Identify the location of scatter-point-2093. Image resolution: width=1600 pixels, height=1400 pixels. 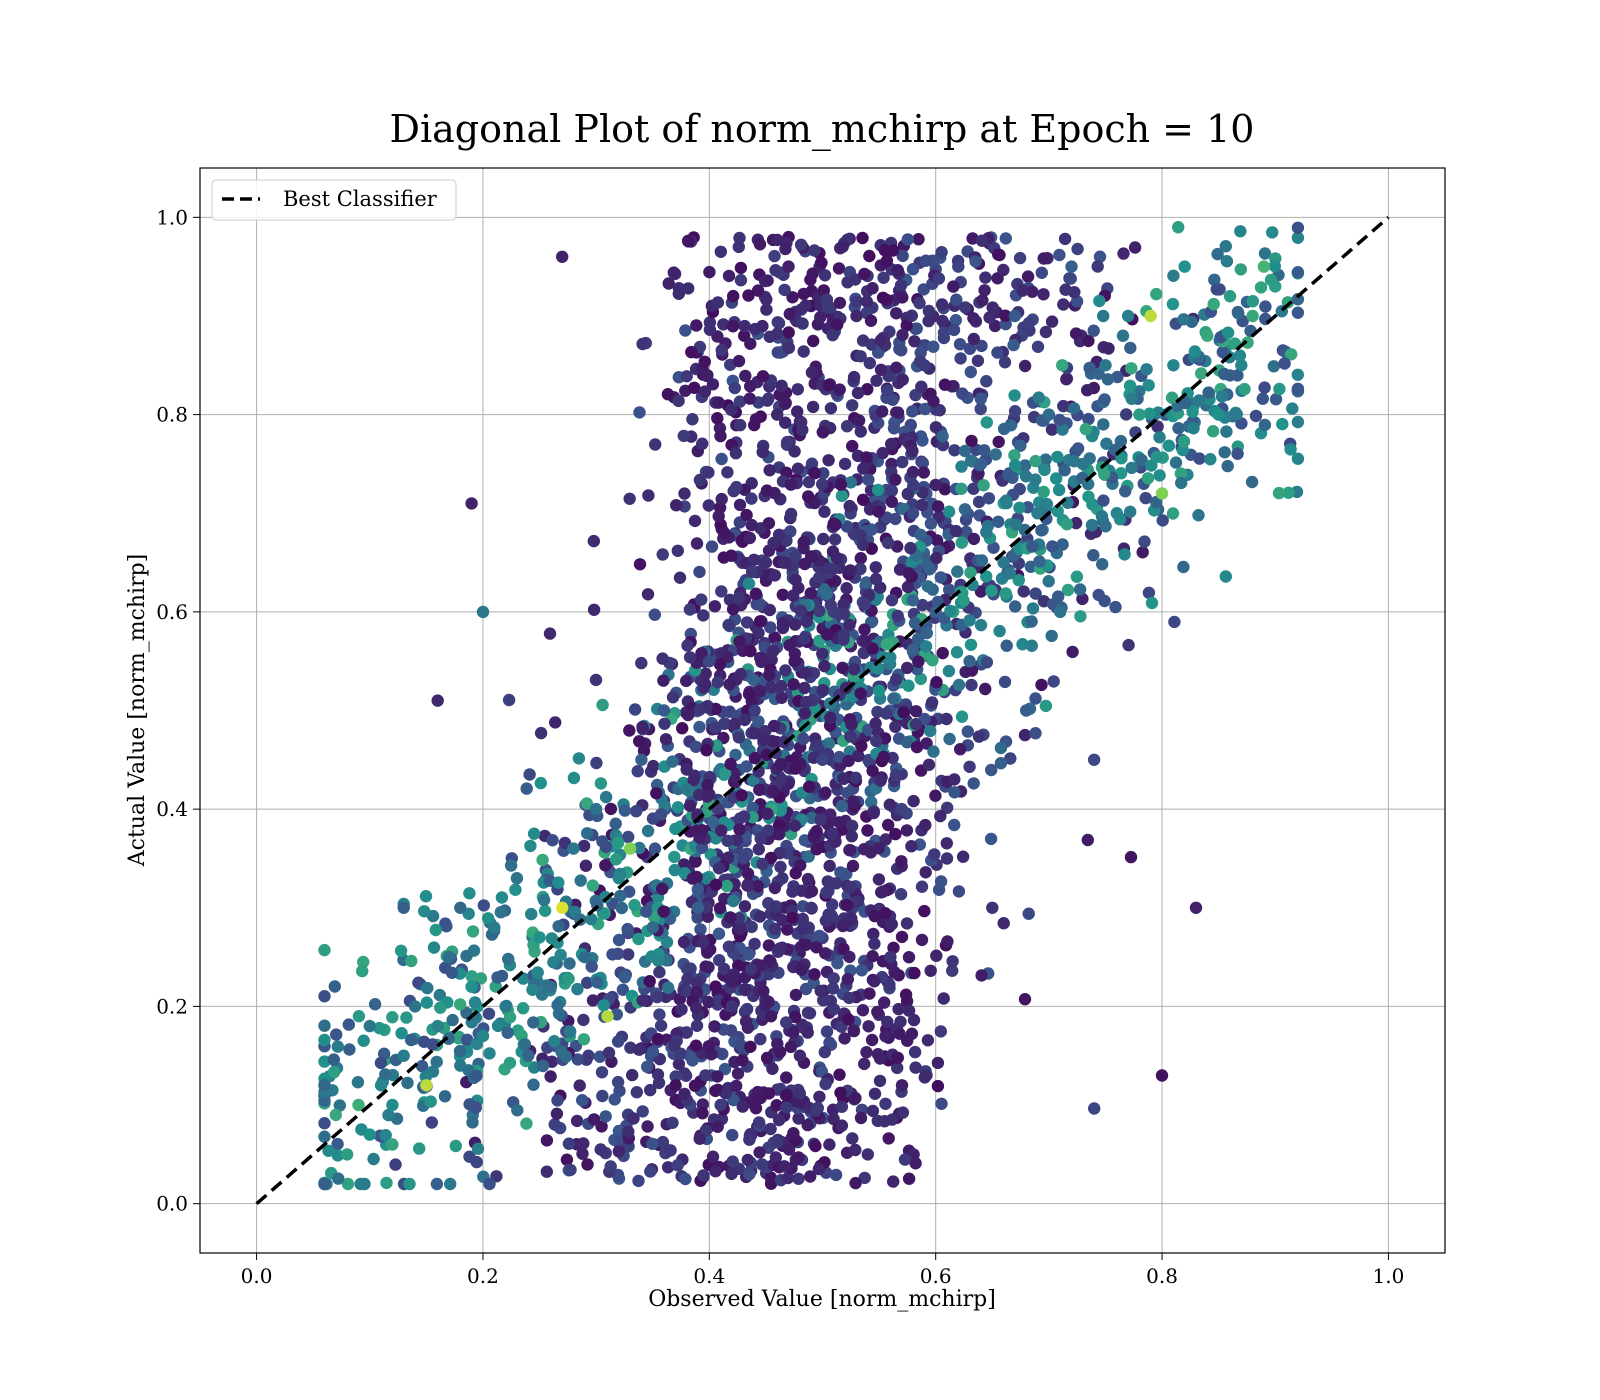
(526, 788).